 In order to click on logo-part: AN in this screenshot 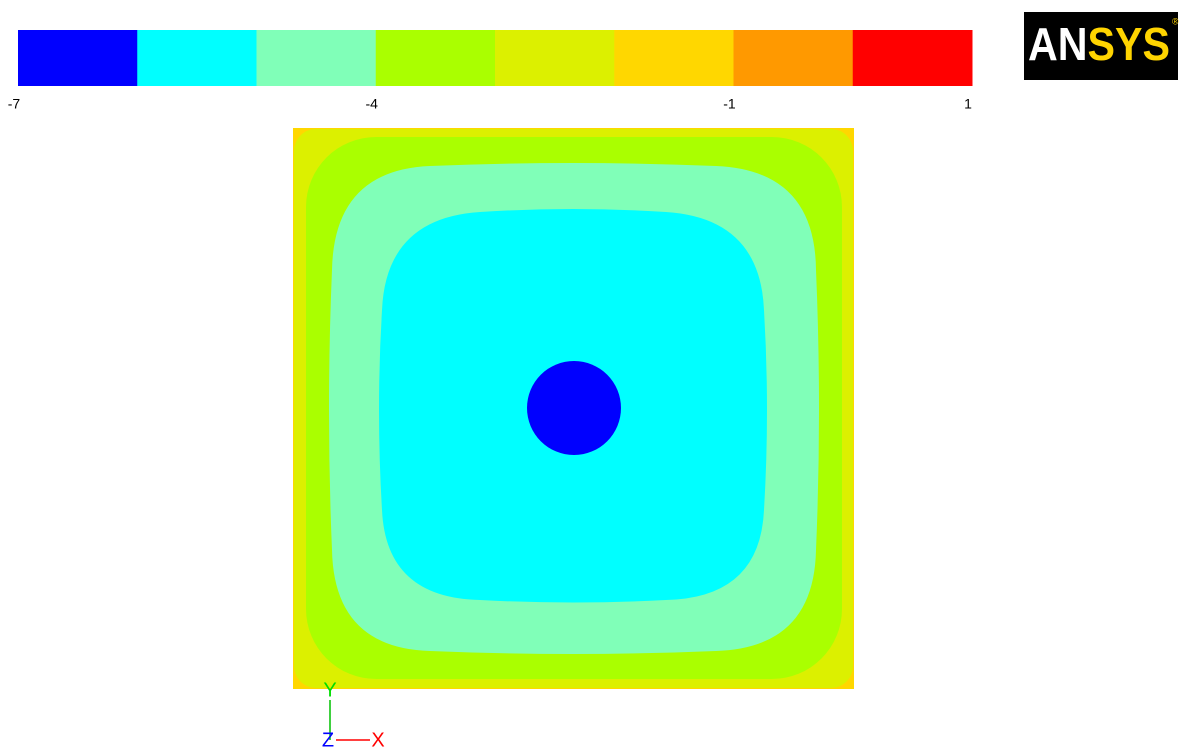, I will do `click(1058, 44)`.